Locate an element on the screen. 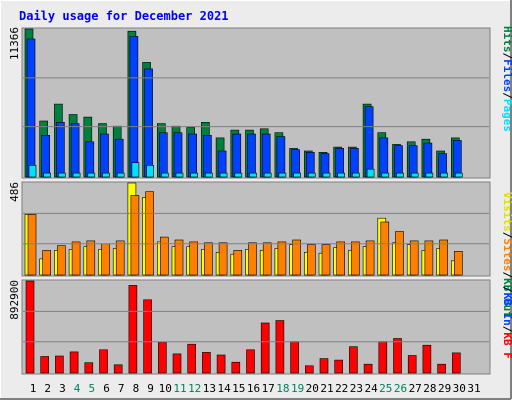  chart-title: Daily usage for December 2021 is located at coordinates (124, 16).